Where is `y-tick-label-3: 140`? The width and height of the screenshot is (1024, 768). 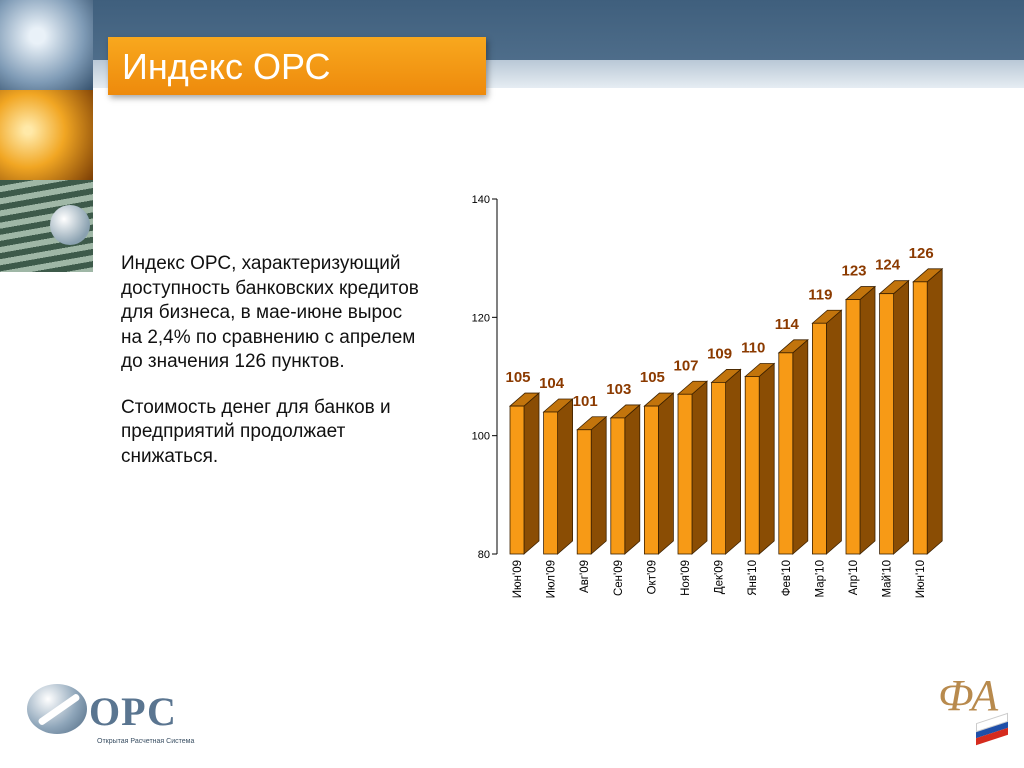
y-tick-label-3: 140 is located at coordinates (481, 200).